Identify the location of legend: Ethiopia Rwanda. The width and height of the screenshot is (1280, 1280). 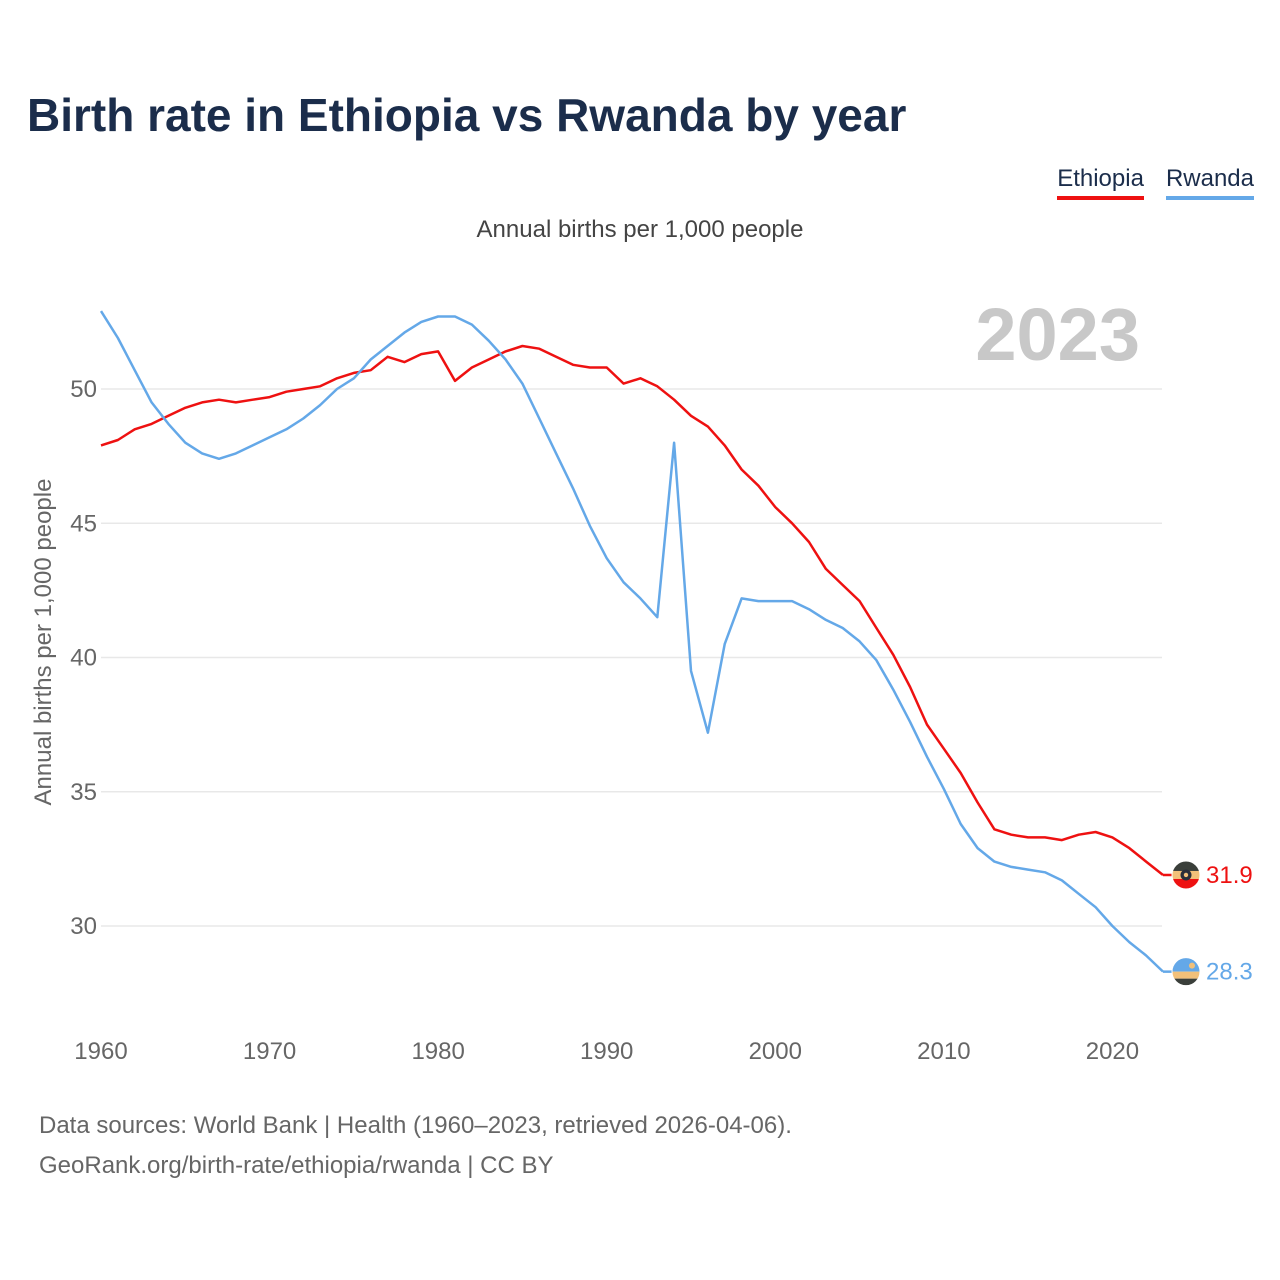
(1155, 182).